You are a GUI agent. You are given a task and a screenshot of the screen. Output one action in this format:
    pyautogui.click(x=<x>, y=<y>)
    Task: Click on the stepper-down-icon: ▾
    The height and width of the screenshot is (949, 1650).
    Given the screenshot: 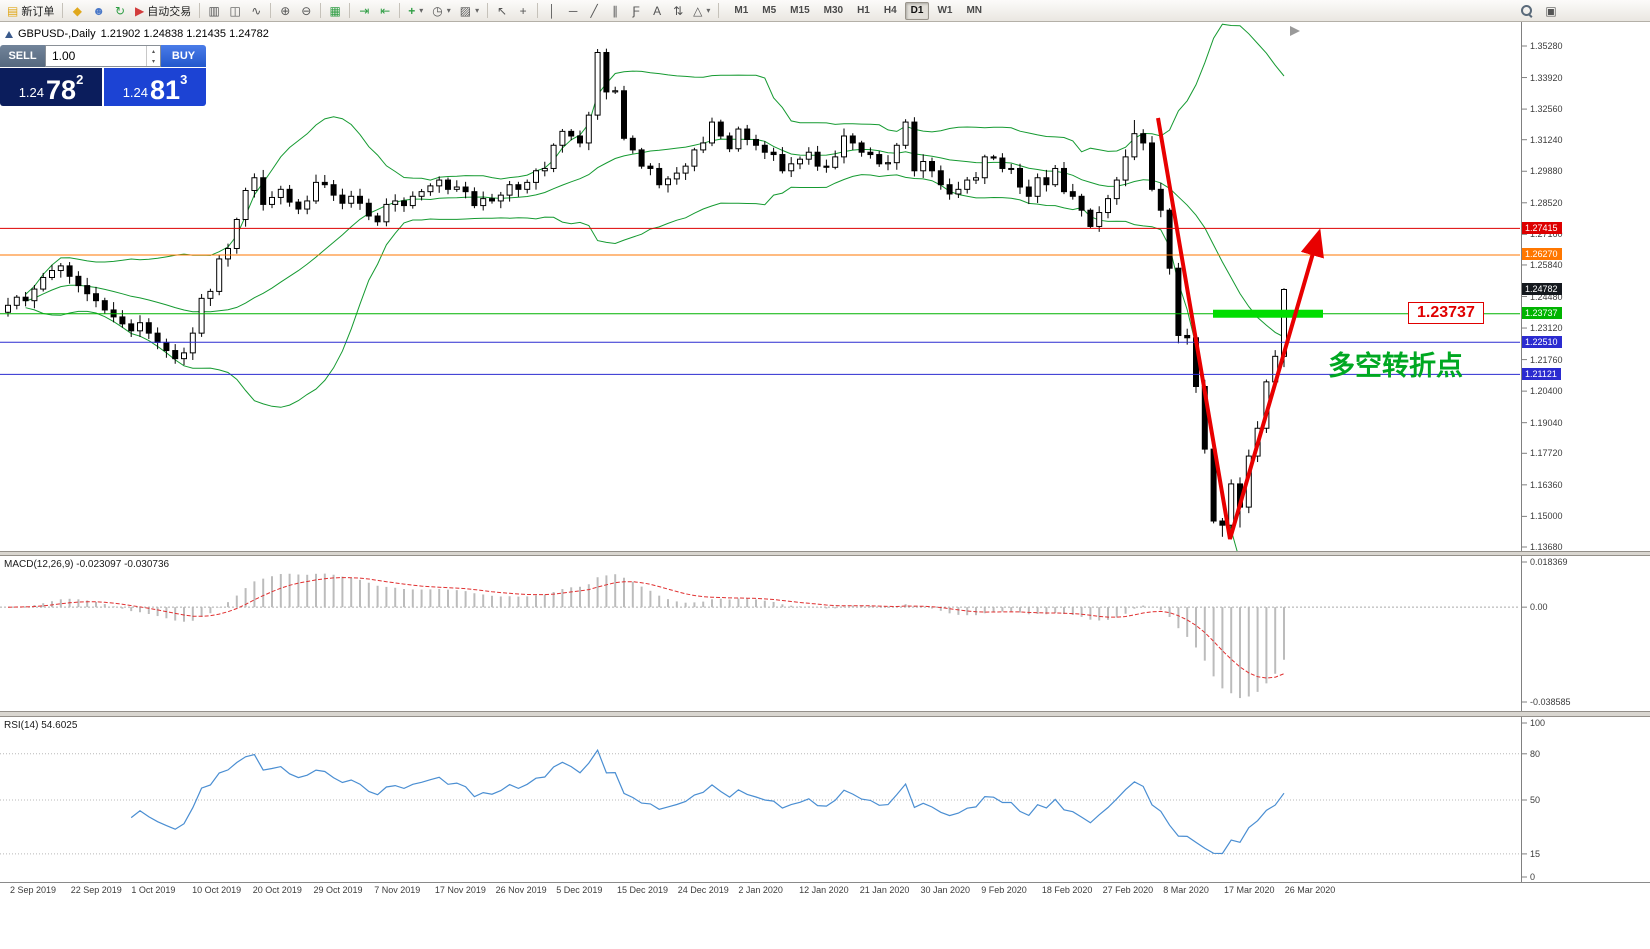 What is the action you would take?
    pyautogui.click(x=153, y=61)
    